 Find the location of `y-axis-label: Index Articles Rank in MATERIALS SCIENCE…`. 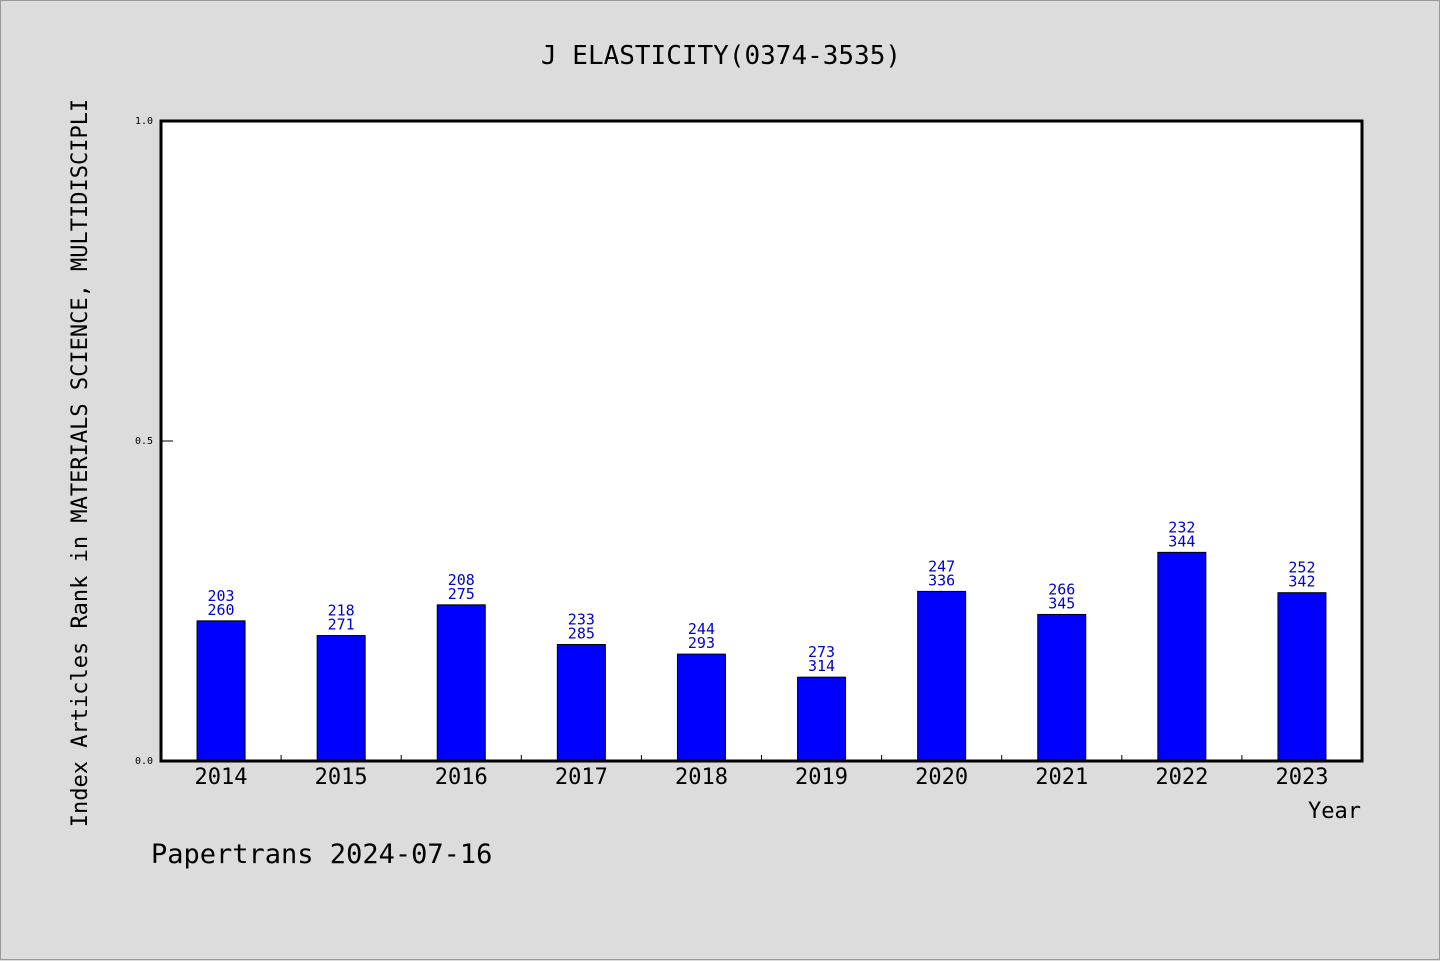

y-axis-label: Index Articles Rank in MATERIALS SCIENCE… is located at coordinates (80, 463).